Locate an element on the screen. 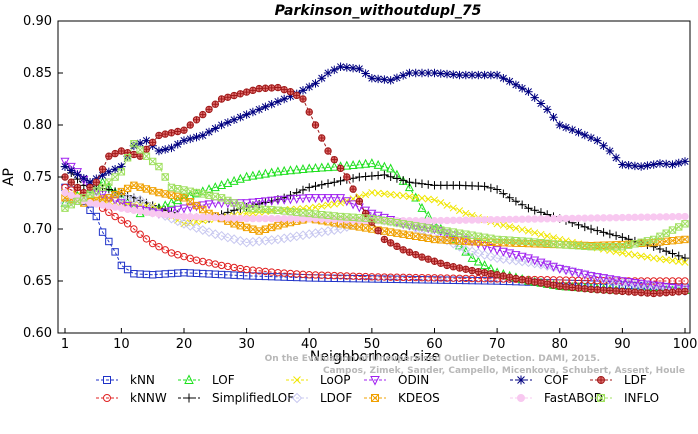 The image size is (698, 434). y-tick-label: 0.75 is located at coordinates (37, 177).